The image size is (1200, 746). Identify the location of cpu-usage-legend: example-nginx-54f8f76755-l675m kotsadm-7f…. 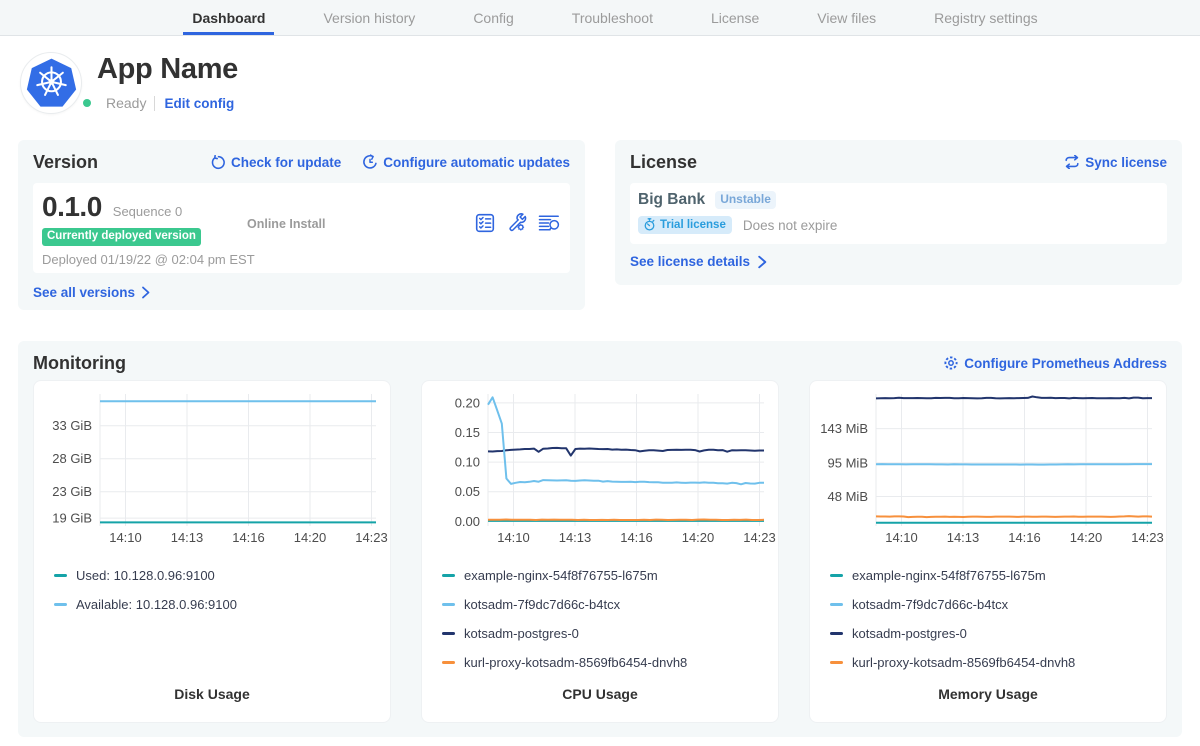
(600, 619).